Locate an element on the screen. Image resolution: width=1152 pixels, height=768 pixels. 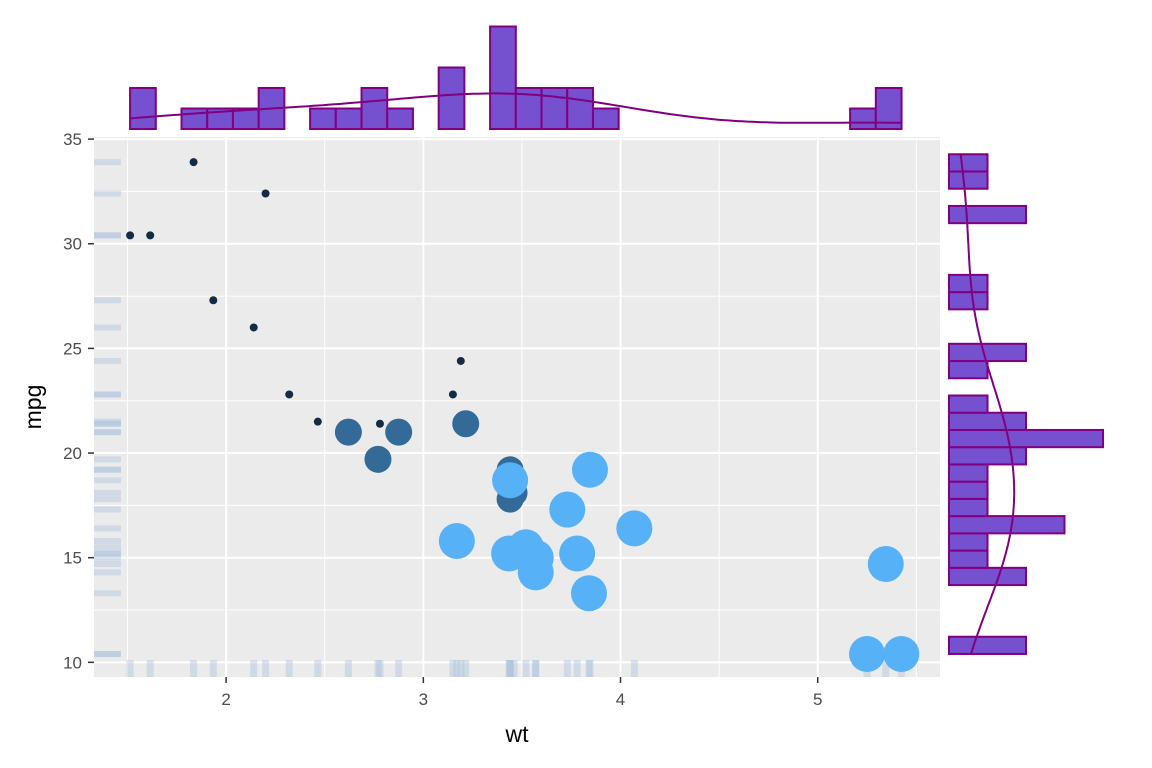
x-density-curve is located at coordinates (516, 108).